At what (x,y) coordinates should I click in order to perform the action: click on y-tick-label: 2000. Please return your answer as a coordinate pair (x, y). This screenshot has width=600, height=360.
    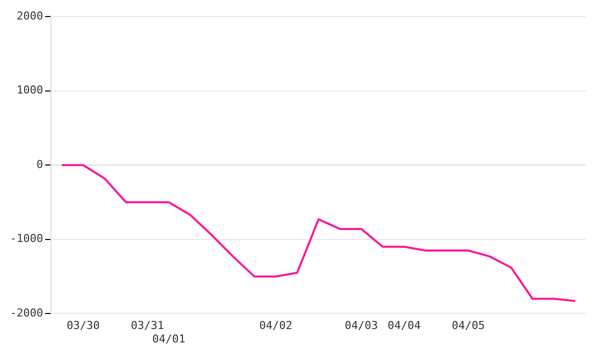
    Looking at the image, I should click on (30, 15).